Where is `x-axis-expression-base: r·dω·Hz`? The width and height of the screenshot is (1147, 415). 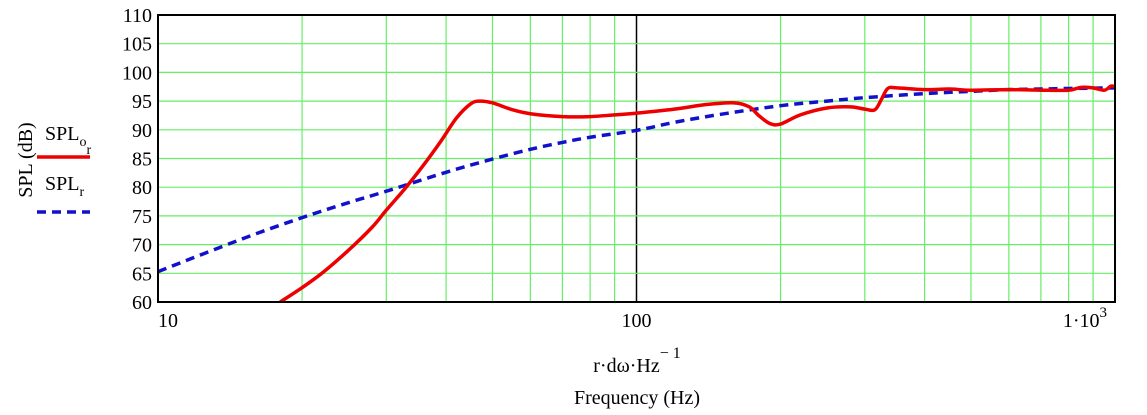
x-axis-expression-base: r·dω·Hz is located at coordinates (626, 366).